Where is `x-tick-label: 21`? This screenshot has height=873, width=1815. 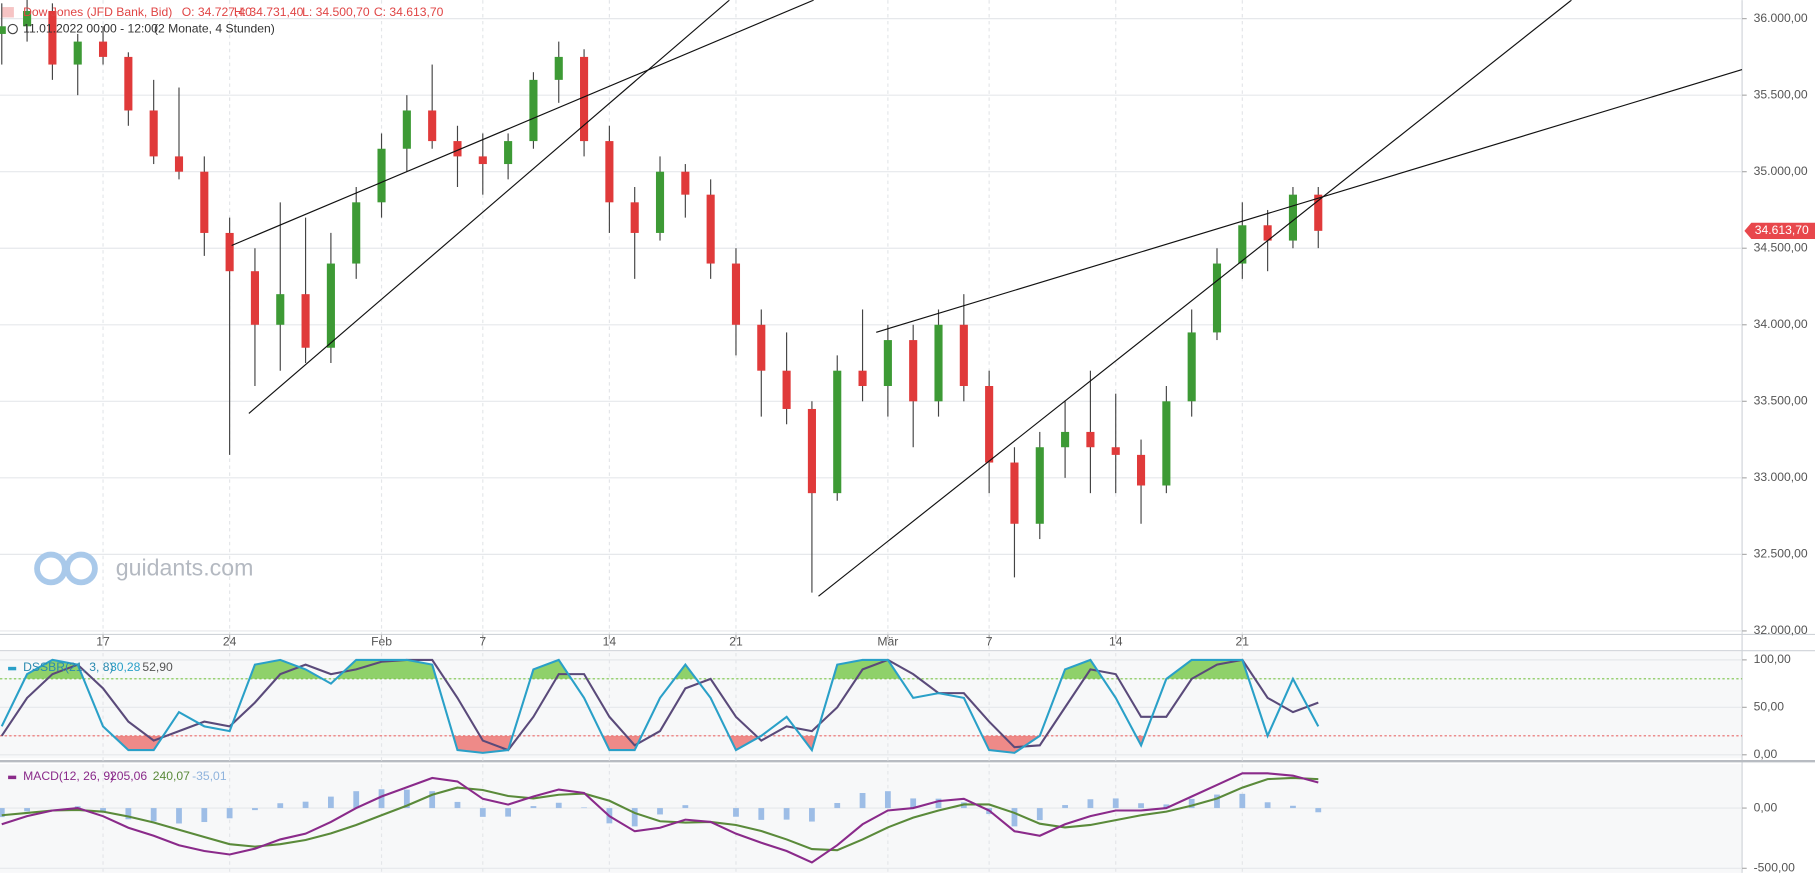
x-tick-label: 21 is located at coordinates (736, 642).